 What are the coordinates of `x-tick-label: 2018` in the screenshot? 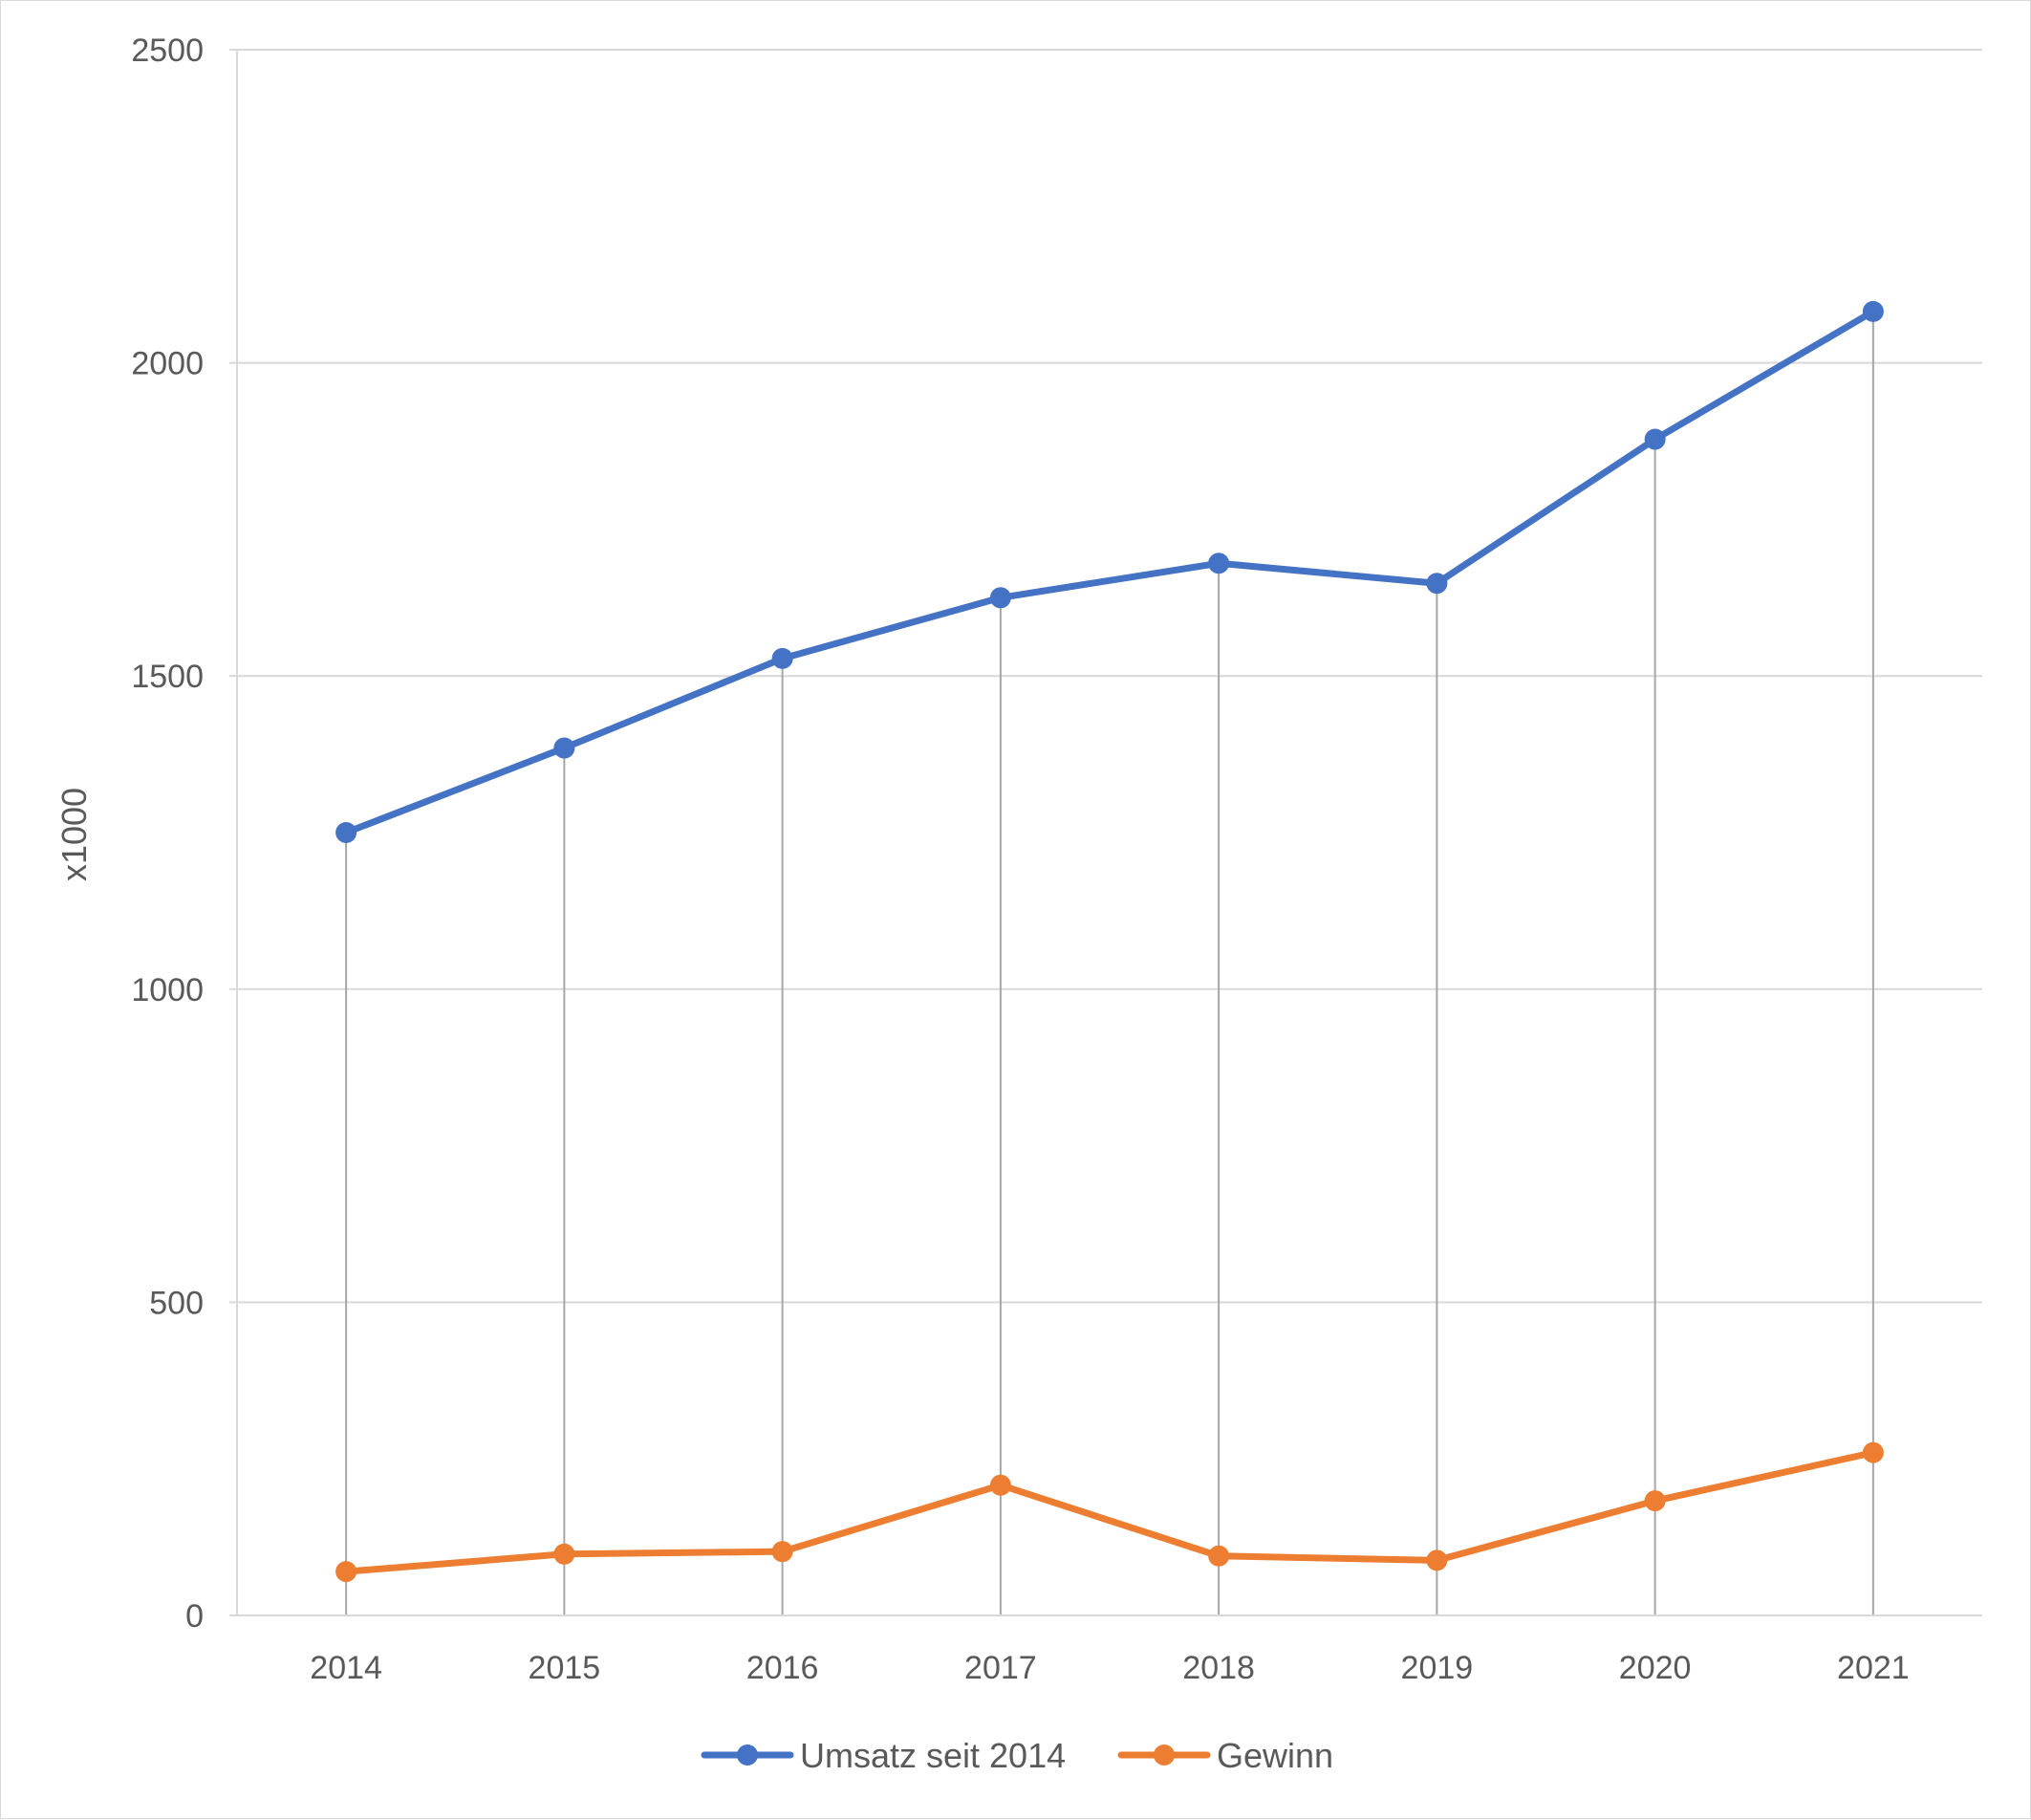 It's located at (1218, 1668).